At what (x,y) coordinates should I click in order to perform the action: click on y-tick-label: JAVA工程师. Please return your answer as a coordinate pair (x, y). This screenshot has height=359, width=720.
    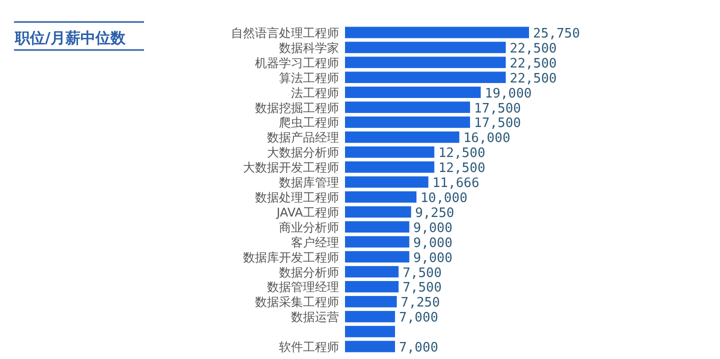
    Looking at the image, I should click on (307, 212).